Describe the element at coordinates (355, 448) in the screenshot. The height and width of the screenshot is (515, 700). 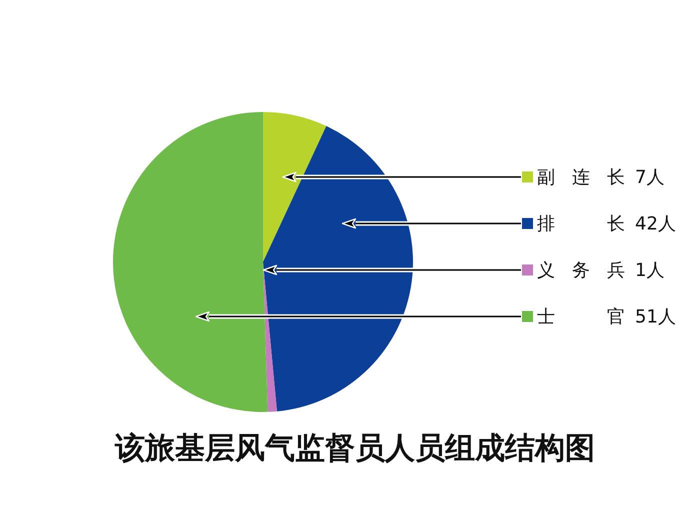
I see `title: 该旅基层风气监督员人员组成结构图` at that location.